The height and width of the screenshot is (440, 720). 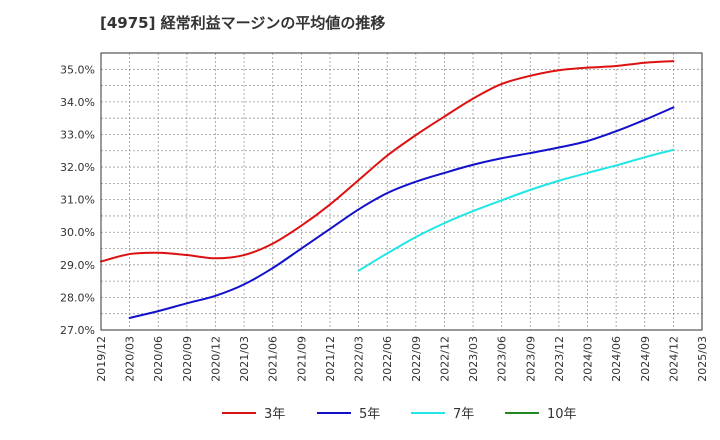 What do you see at coordinates (463, 414) in the screenshot?
I see `legend-label-3: 7年` at bounding box center [463, 414].